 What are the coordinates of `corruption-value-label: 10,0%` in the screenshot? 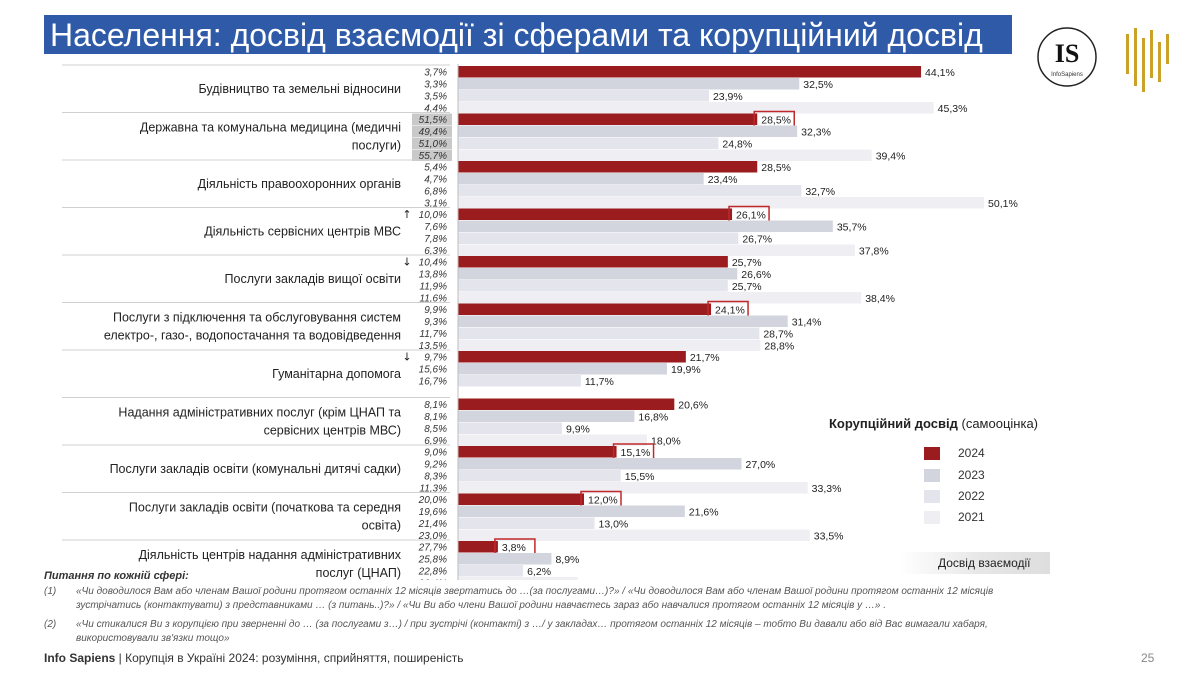 It's located at (433, 215).